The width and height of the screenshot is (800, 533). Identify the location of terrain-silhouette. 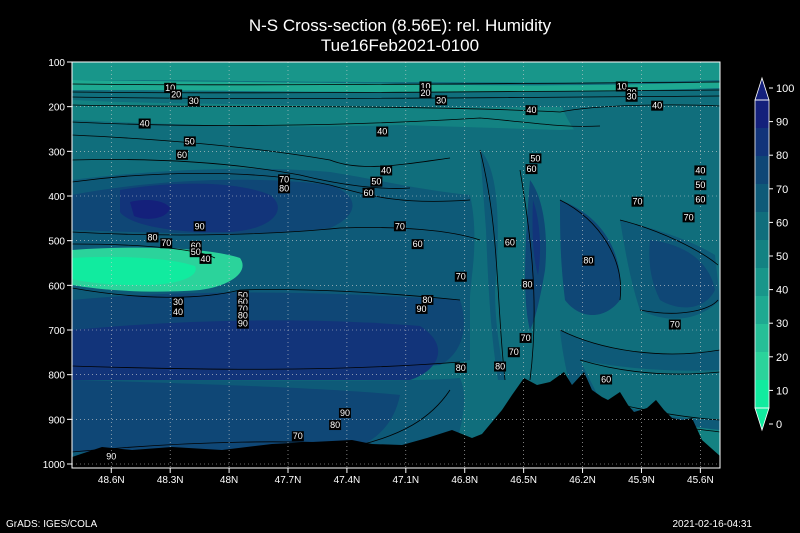
(396, 420).